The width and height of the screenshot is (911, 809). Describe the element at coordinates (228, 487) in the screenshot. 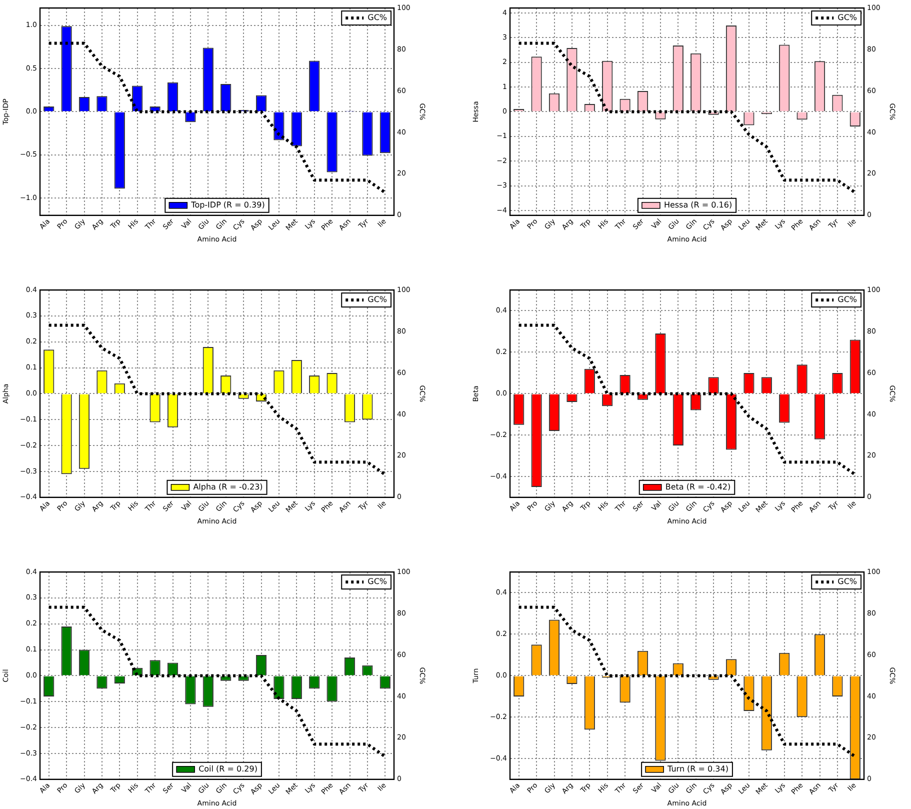

I see `legend-label: Alpha (R = -0.23)` at that location.